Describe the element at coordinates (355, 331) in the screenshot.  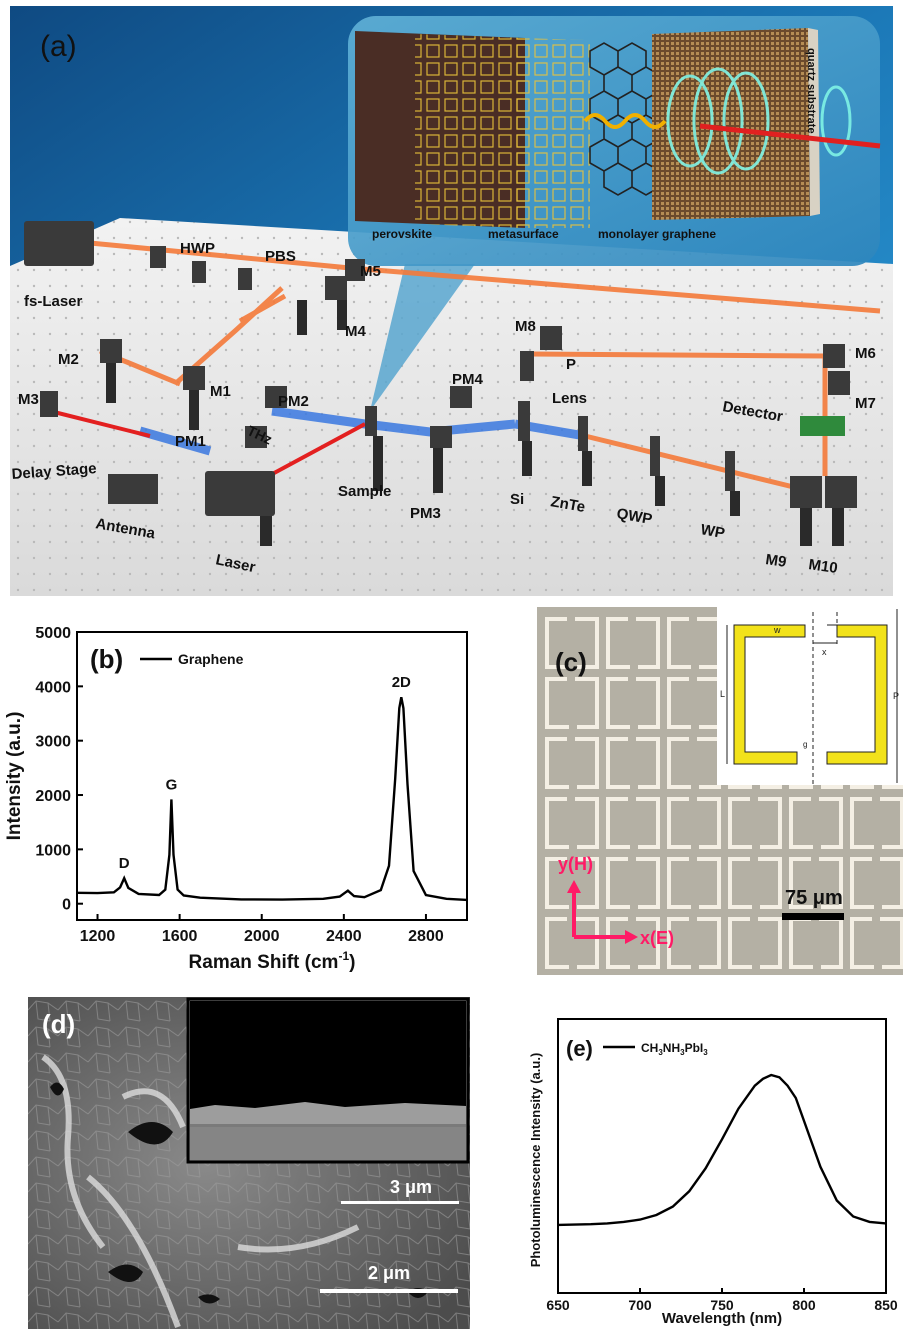
I see `label-m4: M4` at that location.